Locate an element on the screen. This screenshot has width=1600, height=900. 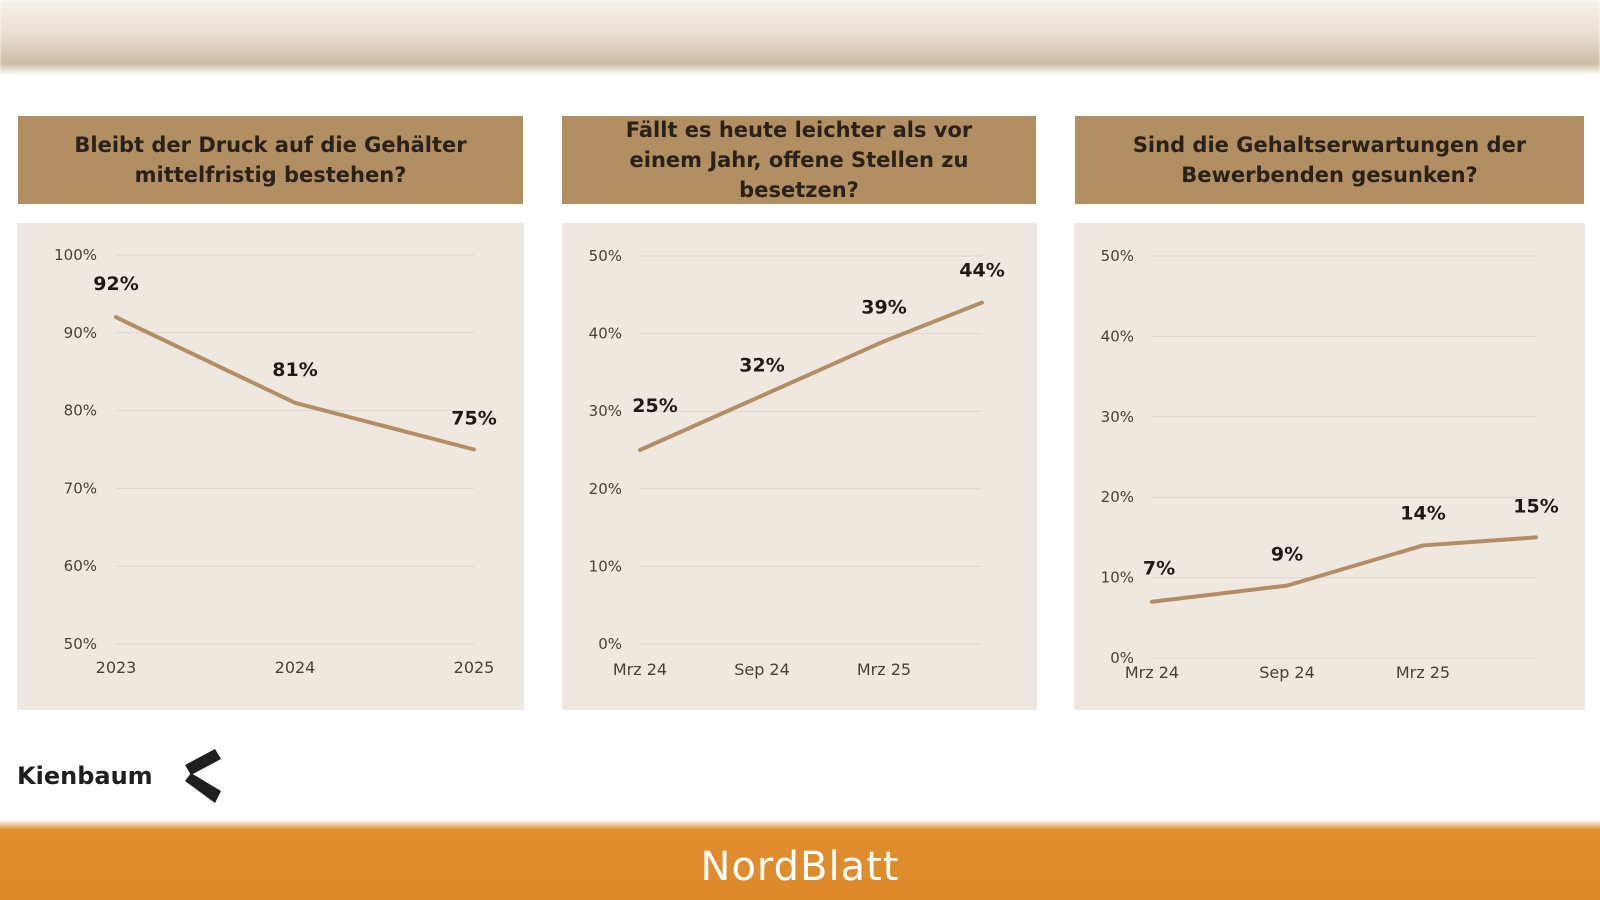
y-tick-label: 100% is located at coordinates (75, 255).